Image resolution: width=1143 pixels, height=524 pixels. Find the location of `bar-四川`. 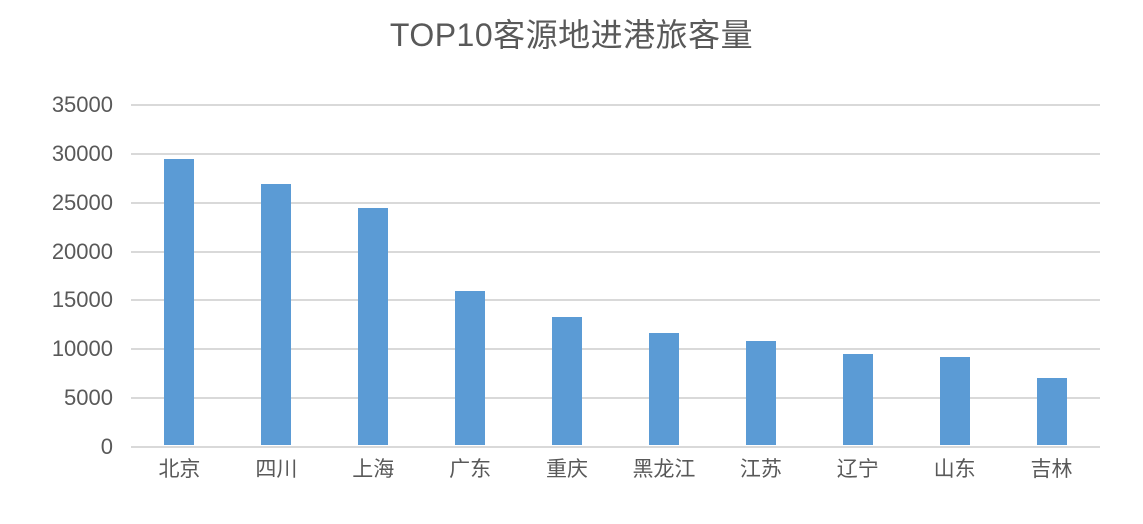

bar-四川 is located at coordinates (276, 314).